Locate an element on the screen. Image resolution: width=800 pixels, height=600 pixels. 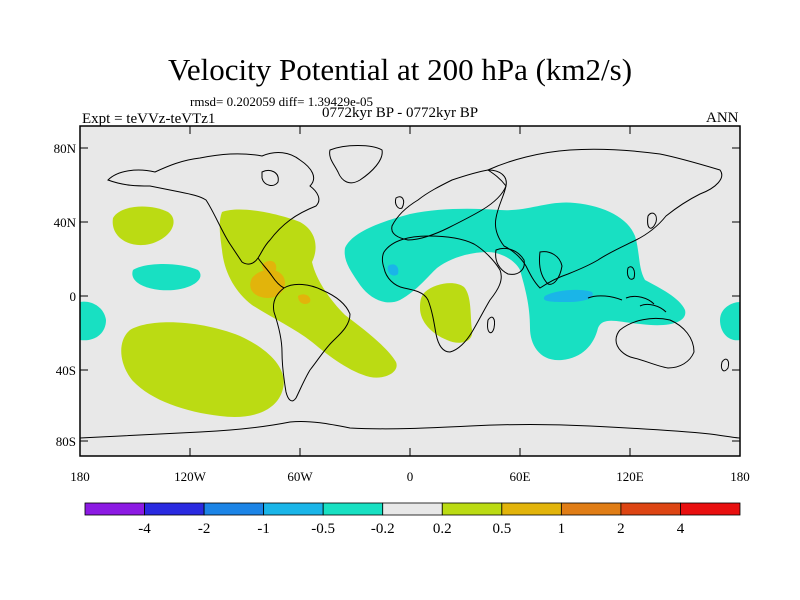
coast-africa is located at coordinates (442, 294).